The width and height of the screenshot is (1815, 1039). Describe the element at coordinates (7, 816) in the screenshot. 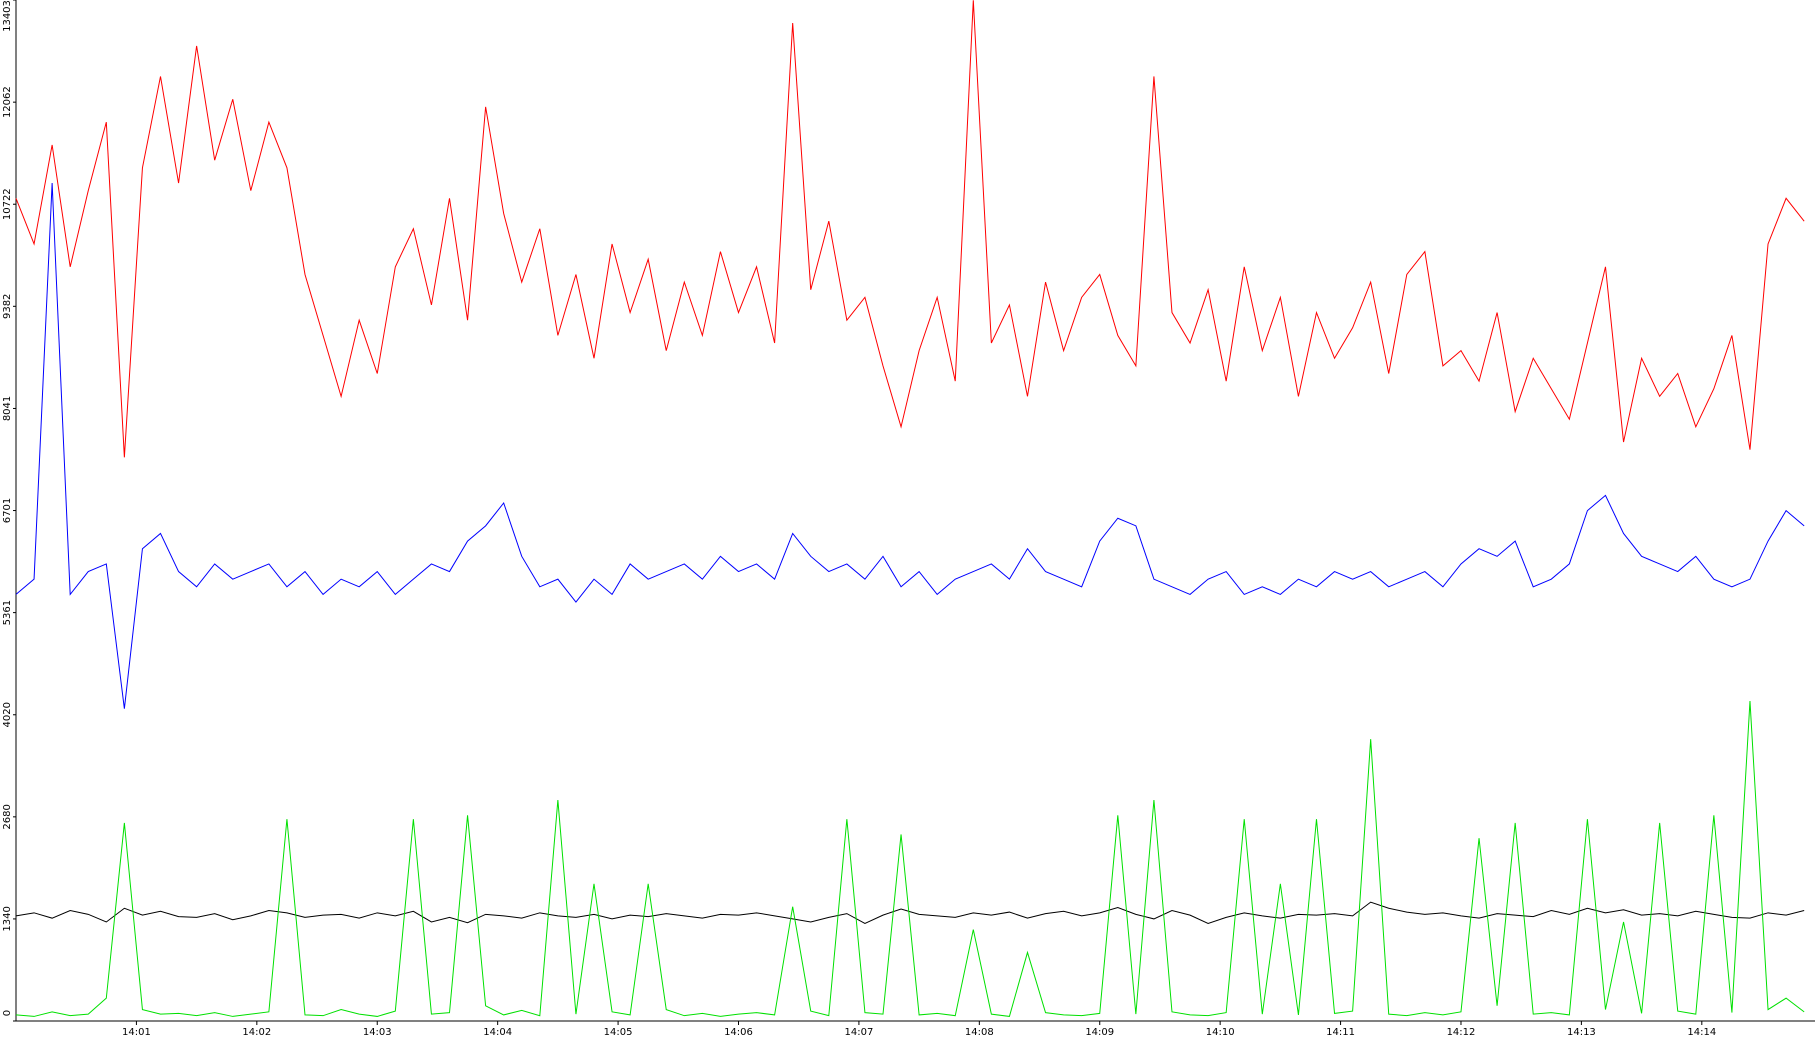

I see `y-tick-label: 2680` at that location.